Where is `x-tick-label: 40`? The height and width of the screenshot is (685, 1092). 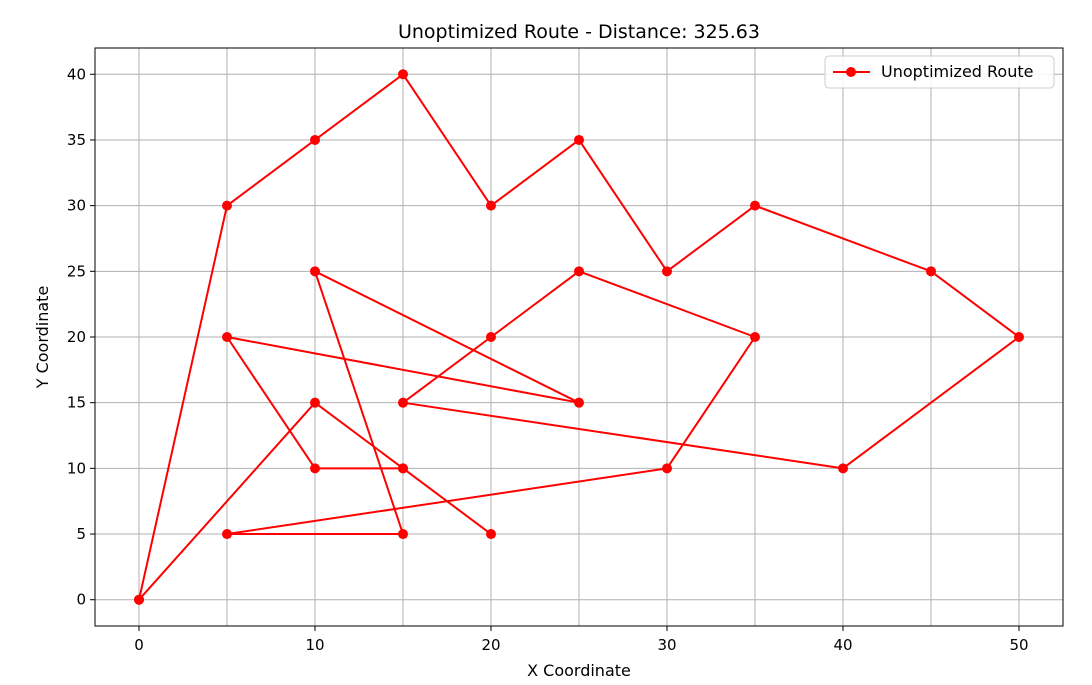
x-tick-label: 40 is located at coordinates (842, 645).